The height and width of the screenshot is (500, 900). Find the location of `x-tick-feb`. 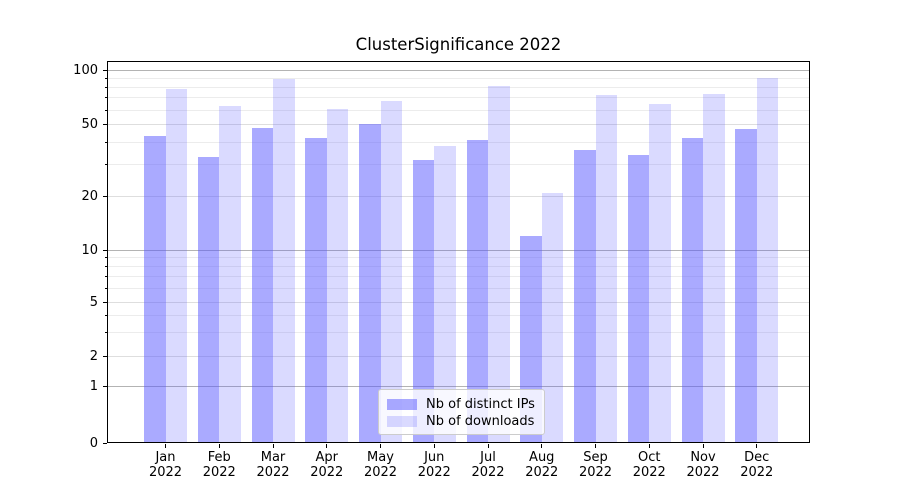

x-tick-feb is located at coordinates (219, 446).